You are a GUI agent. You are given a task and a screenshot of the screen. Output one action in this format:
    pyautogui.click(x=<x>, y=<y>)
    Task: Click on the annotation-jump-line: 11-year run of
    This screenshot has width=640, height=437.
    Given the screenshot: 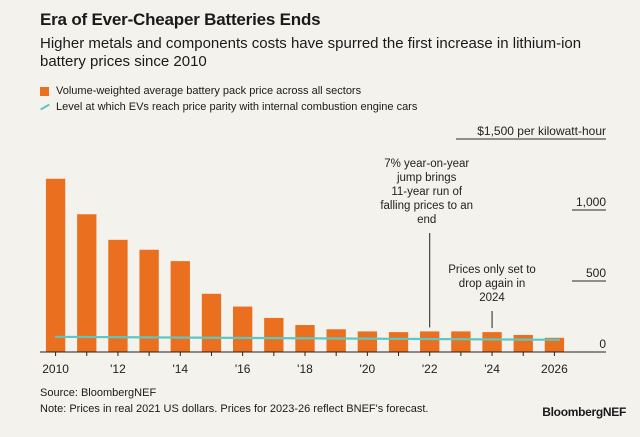 What is the action you would take?
    pyautogui.click(x=427, y=192)
    